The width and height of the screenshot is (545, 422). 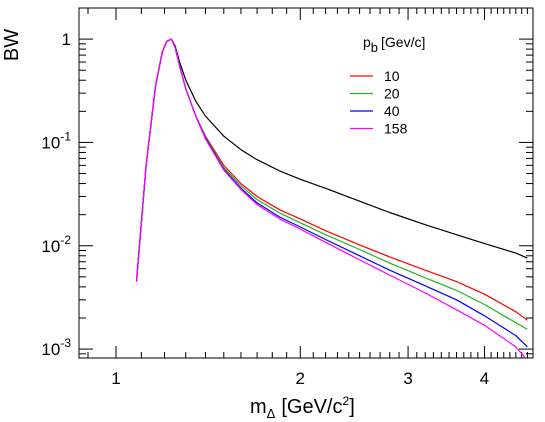 What do you see at coordinates (394, 44) in the screenshot?
I see `legend-title: pb [Gev/c]` at bounding box center [394, 44].